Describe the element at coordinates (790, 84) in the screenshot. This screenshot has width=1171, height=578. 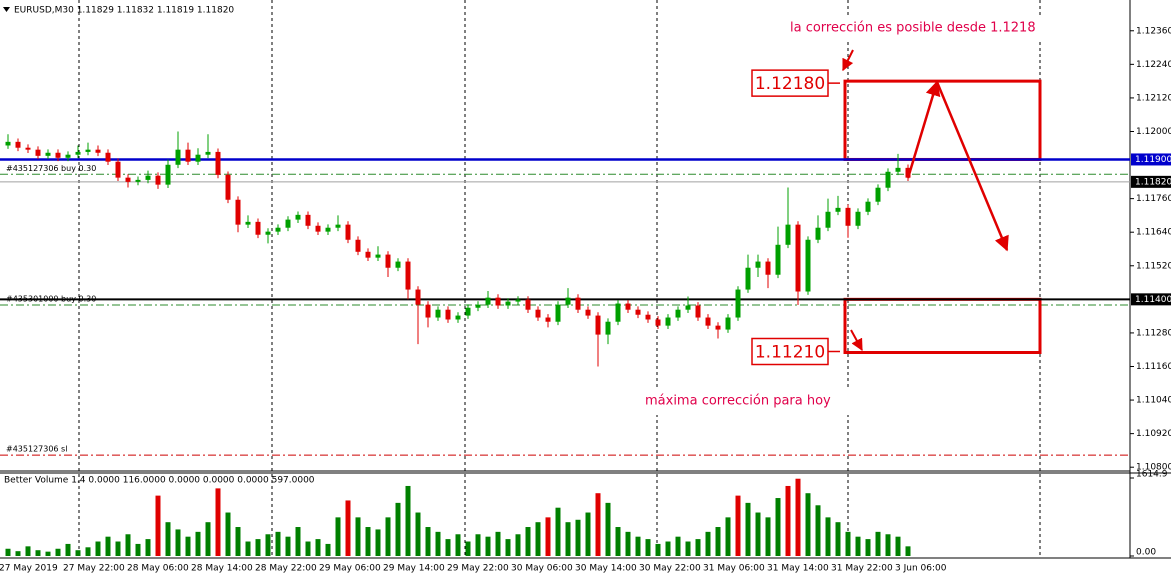
I see `zone-label: 1.12180` at that location.